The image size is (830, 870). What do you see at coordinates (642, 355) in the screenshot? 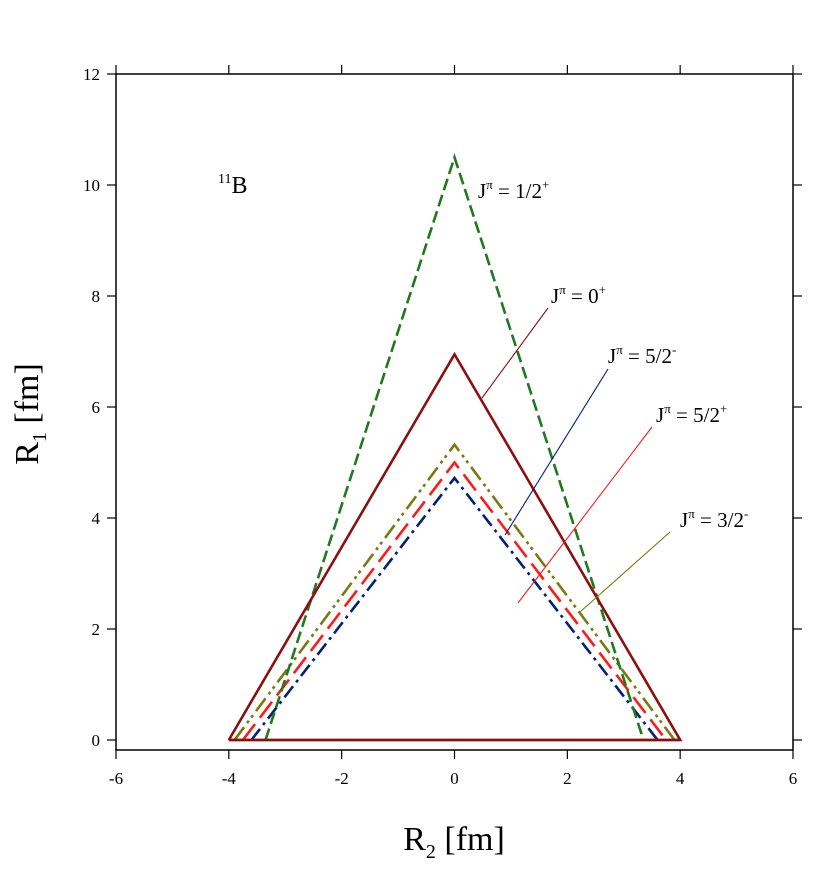
I see `series-label: Jπ = 5/2-` at bounding box center [642, 355].